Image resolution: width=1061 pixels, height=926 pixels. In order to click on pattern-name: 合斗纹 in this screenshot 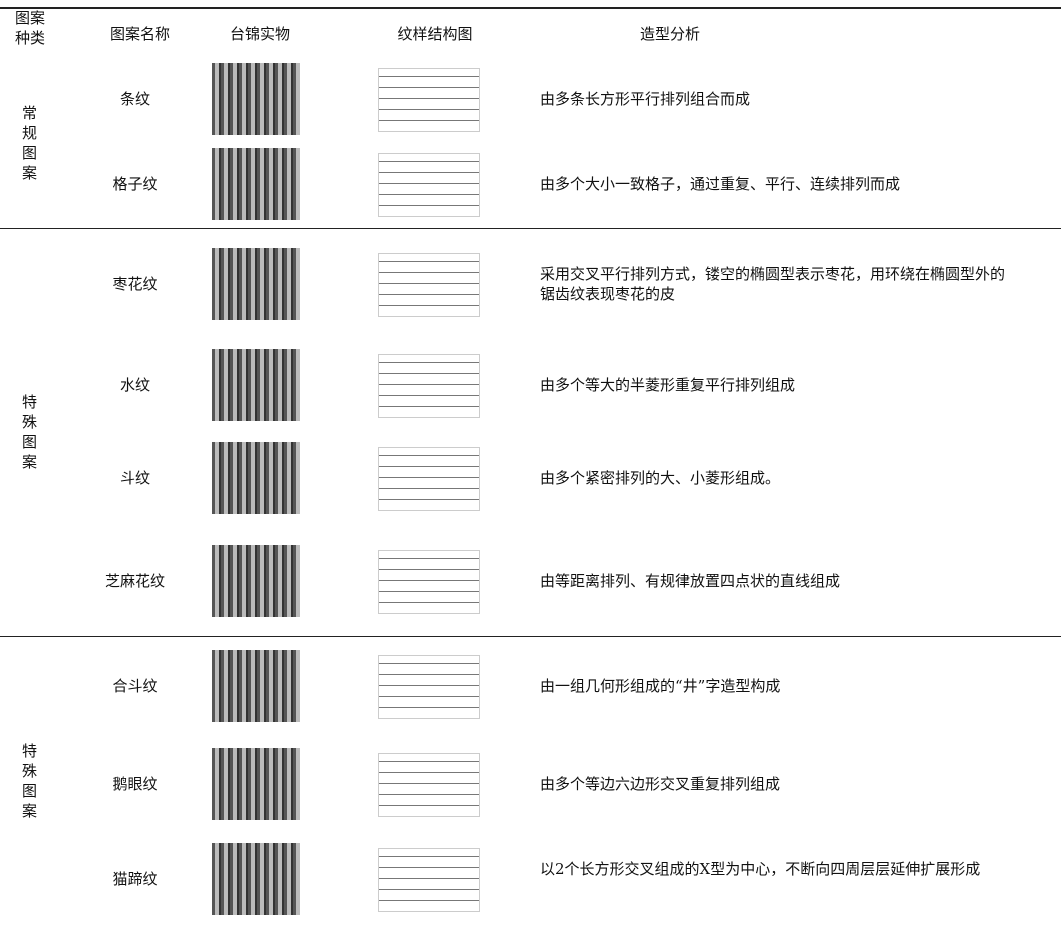, I will do `click(135, 685)`.